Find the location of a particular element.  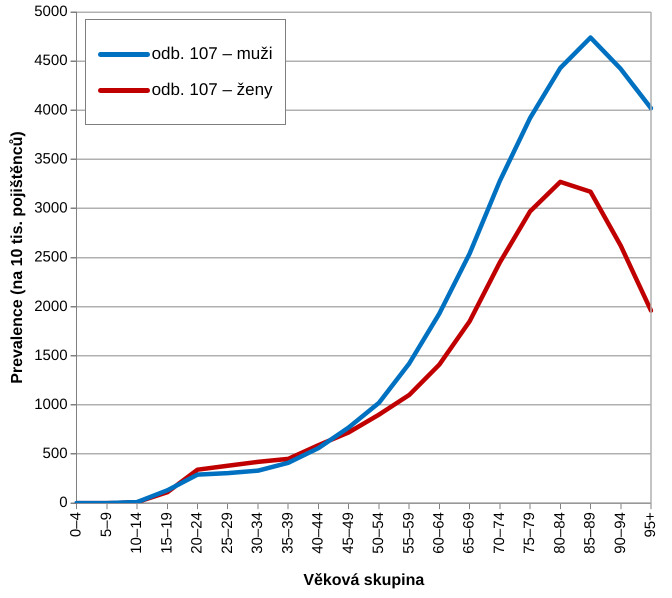

x-tick-label: 20–24 is located at coordinates (197, 533).